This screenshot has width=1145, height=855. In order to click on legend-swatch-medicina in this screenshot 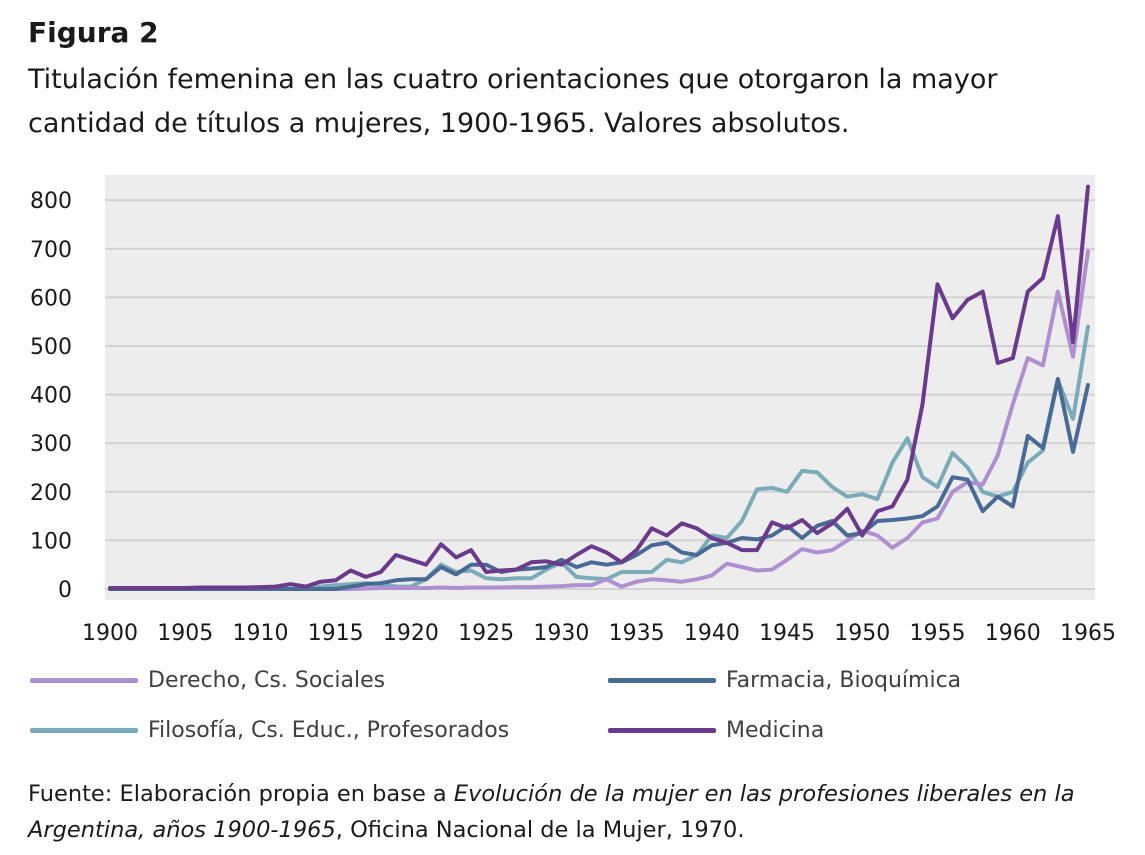, I will do `click(662, 730)`.